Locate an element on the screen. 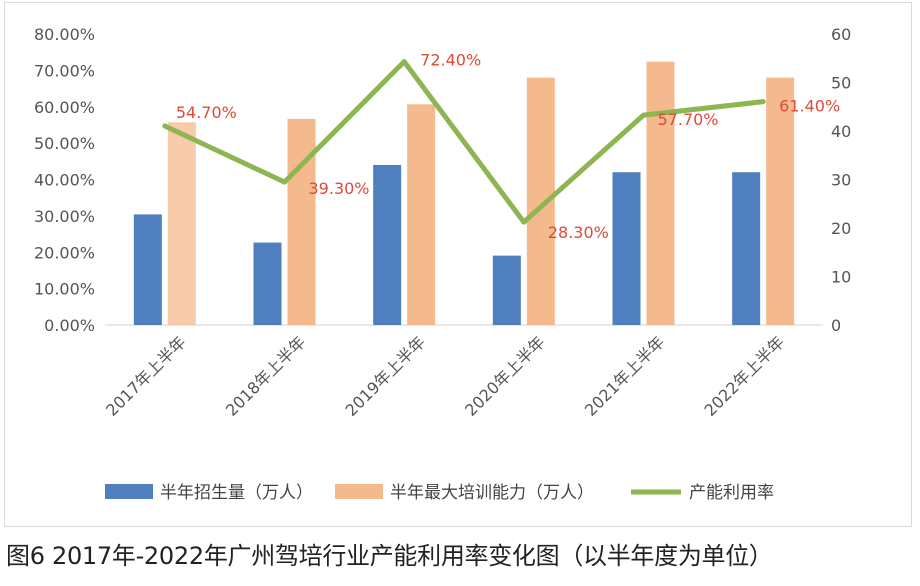  legend: 半年招生量（万人） 半年最大培训能力（万人） 产能利用率 is located at coordinates (439, 493).